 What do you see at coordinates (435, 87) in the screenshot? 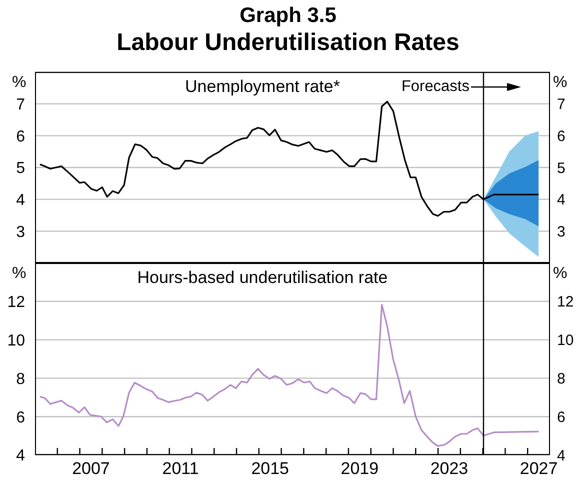
I see `ref-line-label: Forecasts` at bounding box center [435, 87].